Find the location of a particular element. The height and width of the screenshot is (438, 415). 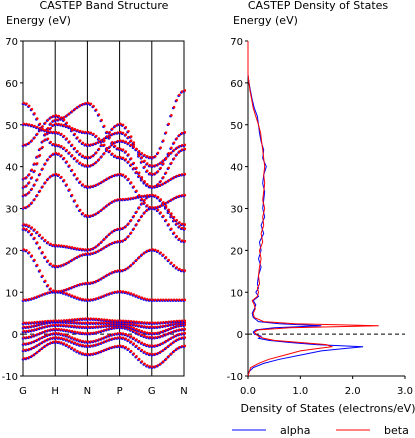

y-tick-label: 30 is located at coordinates (236, 210).